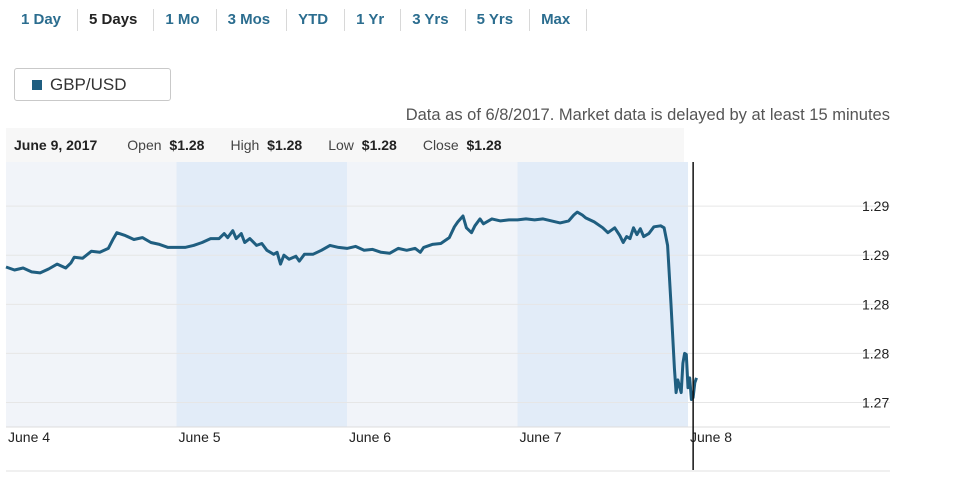 Image resolution: width=980 pixels, height=487 pixels. I want to click on x-tick-label: June 8, so click(711, 437).